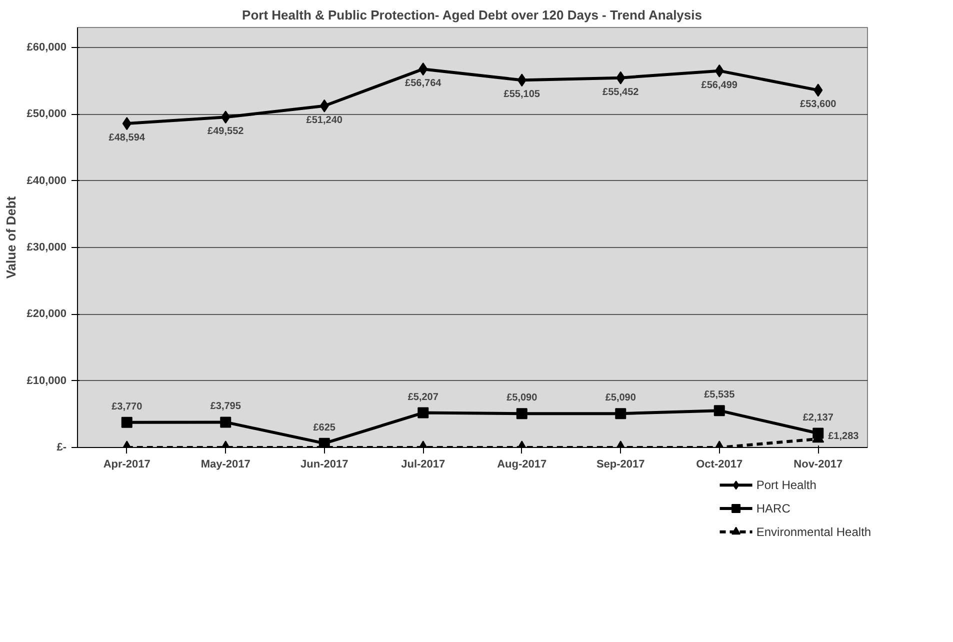  Describe the element at coordinates (720, 395) in the screenshot. I see `data-label: £5,535` at that location.